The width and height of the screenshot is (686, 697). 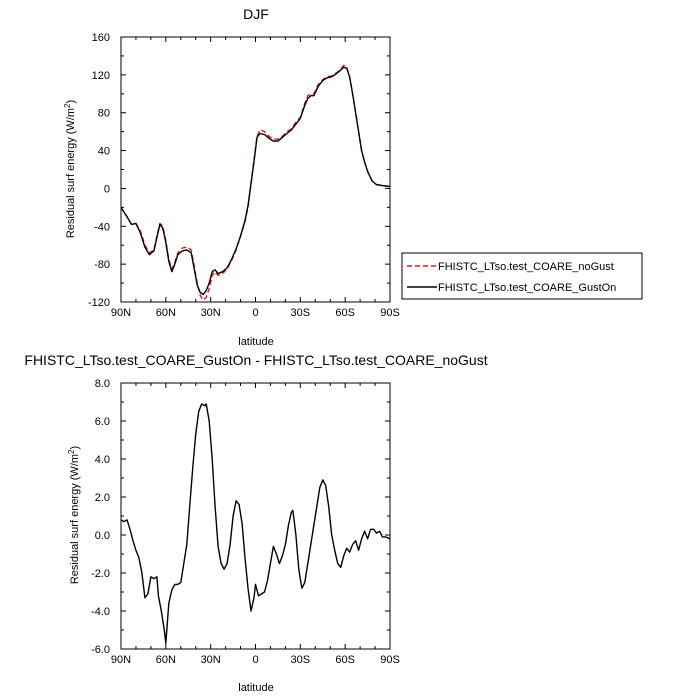 I want to click on difference-series, so click(x=255, y=523).